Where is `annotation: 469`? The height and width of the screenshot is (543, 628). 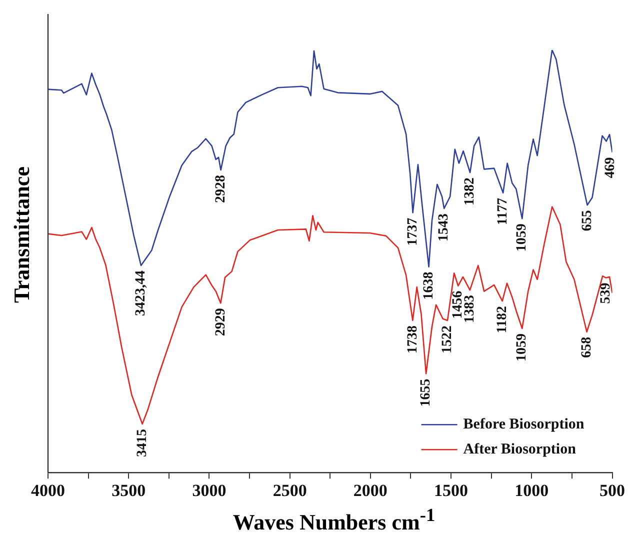 annotation: 469 is located at coordinates (610, 167).